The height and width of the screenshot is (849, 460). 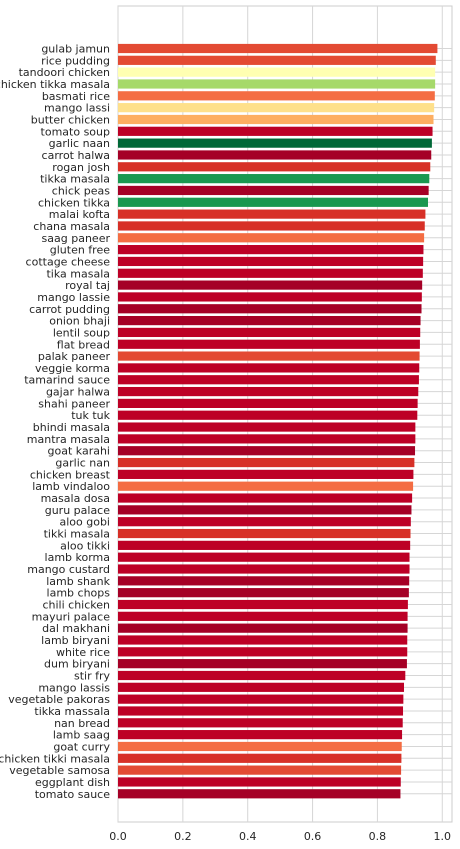 What do you see at coordinates (87, 285) in the screenshot?
I see `y-tick-label: royal taj` at bounding box center [87, 285].